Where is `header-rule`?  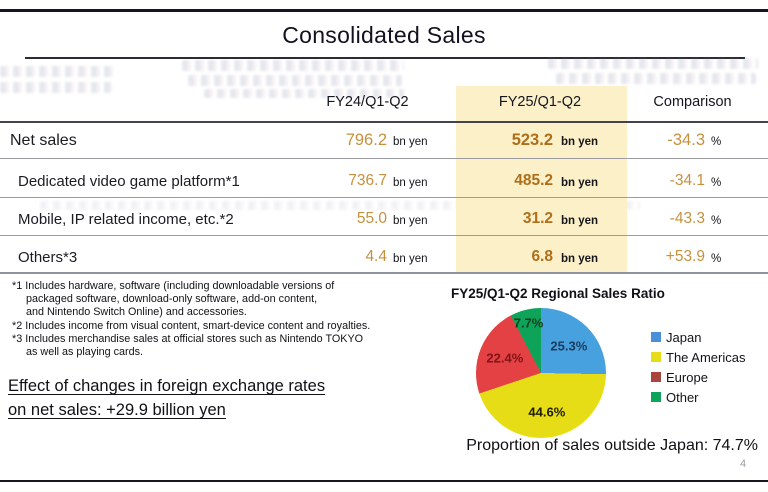
header-rule is located at coordinates (384, 122).